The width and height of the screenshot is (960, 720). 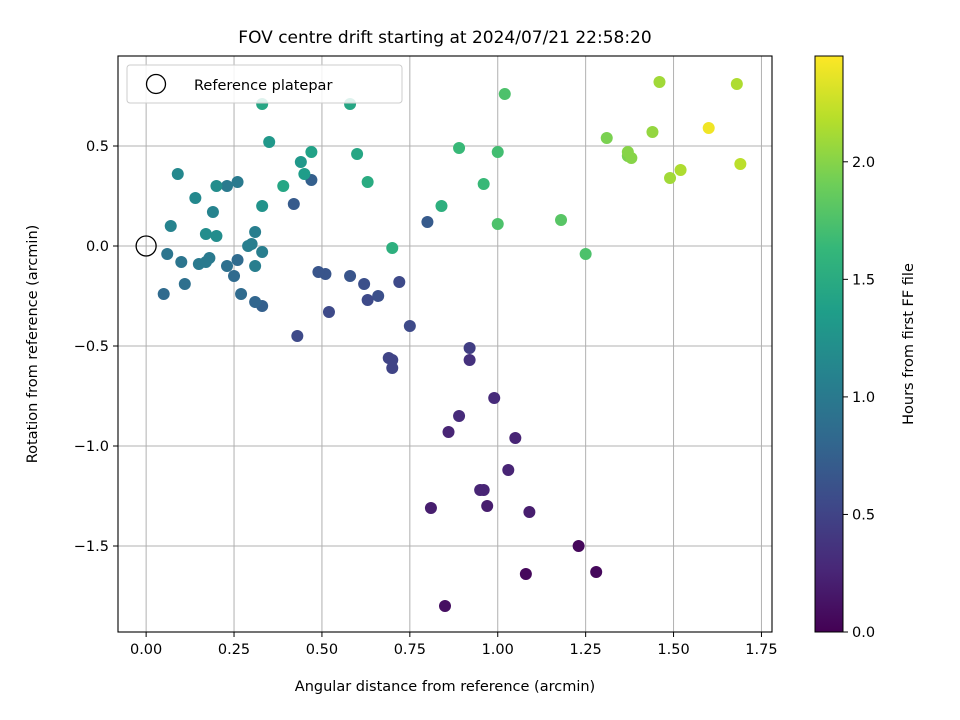 What do you see at coordinates (146, 650) in the screenshot?
I see `x-tick-label: 0.00` at bounding box center [146, 650].